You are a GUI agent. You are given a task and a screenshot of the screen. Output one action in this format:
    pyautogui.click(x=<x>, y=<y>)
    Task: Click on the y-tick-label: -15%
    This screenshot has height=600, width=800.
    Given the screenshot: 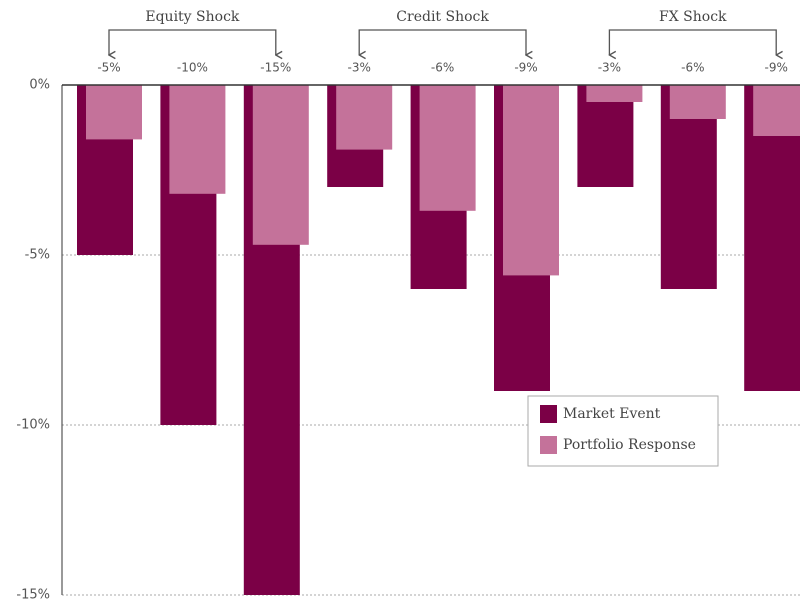 What is the action you would take?
    pyautogui.click(x=33, y=594)
    